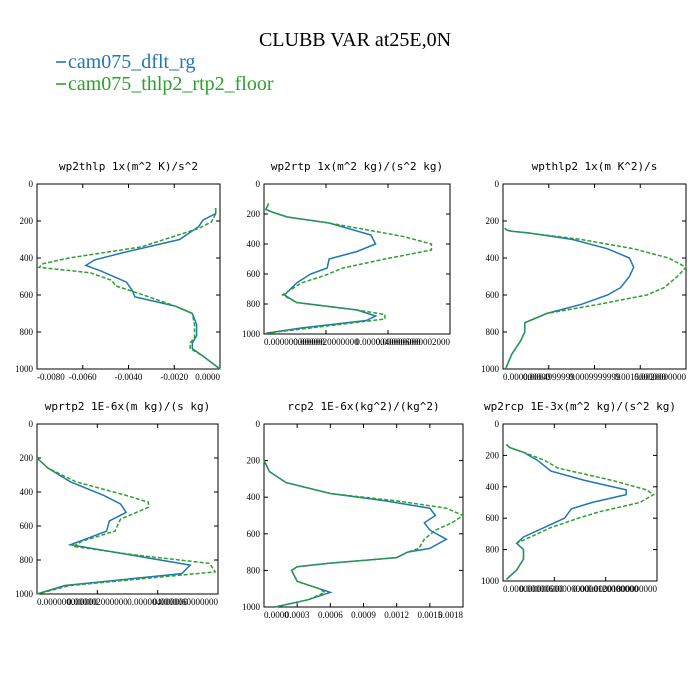 The width and height of the screenshot is (700, 700). I want to click on x-tick-label: 0.0003, so click(297, 615).